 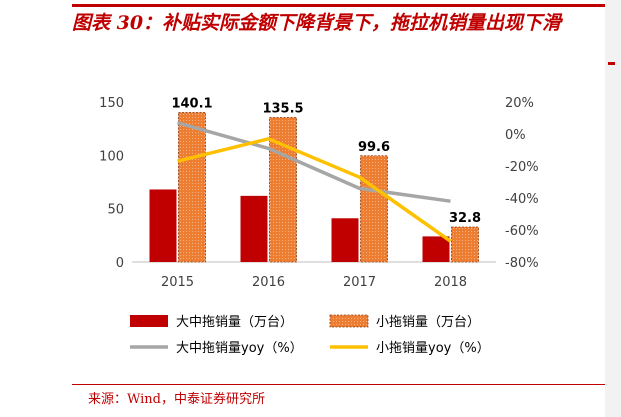 What do you see at coordinates (611, 63) in the screenshot?
I see `adjacent-page-rule` at bounding box center [611, 63].